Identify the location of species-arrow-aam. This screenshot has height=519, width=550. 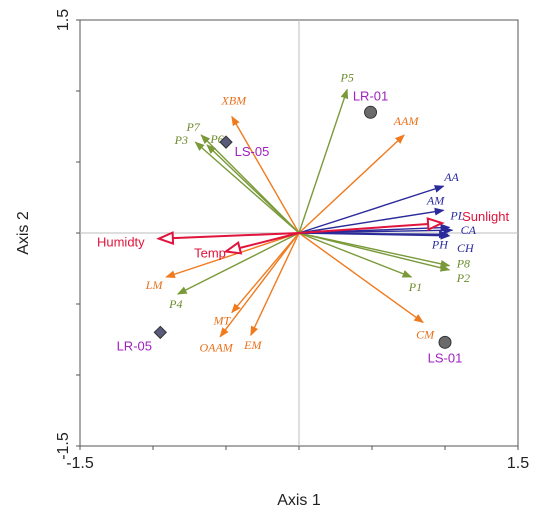
(351, 184).